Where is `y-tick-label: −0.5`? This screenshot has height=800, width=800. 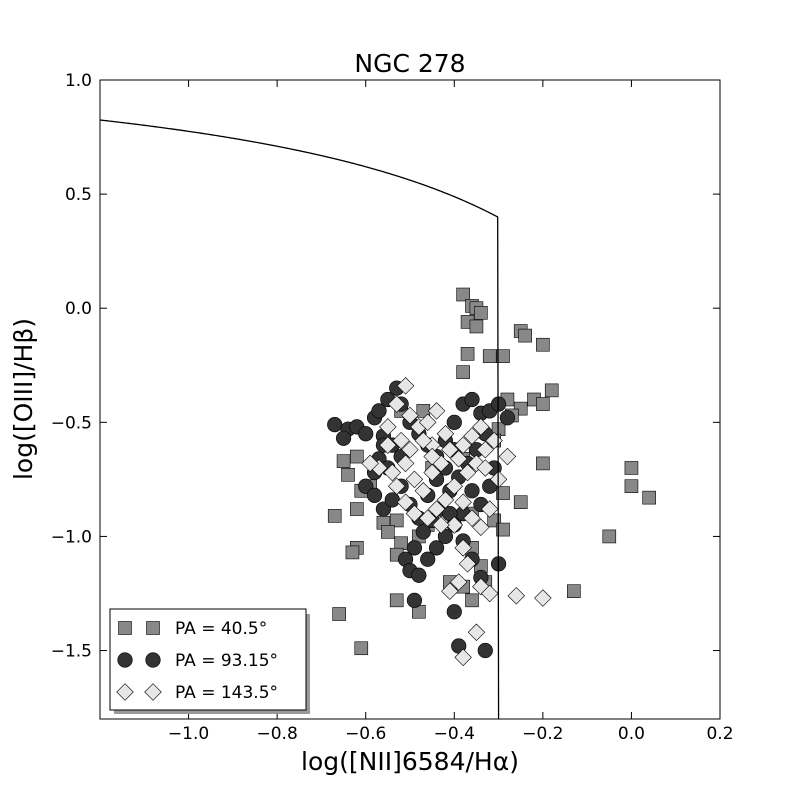 y-tick-label: −0.5 is located at coordinates (71, 423).